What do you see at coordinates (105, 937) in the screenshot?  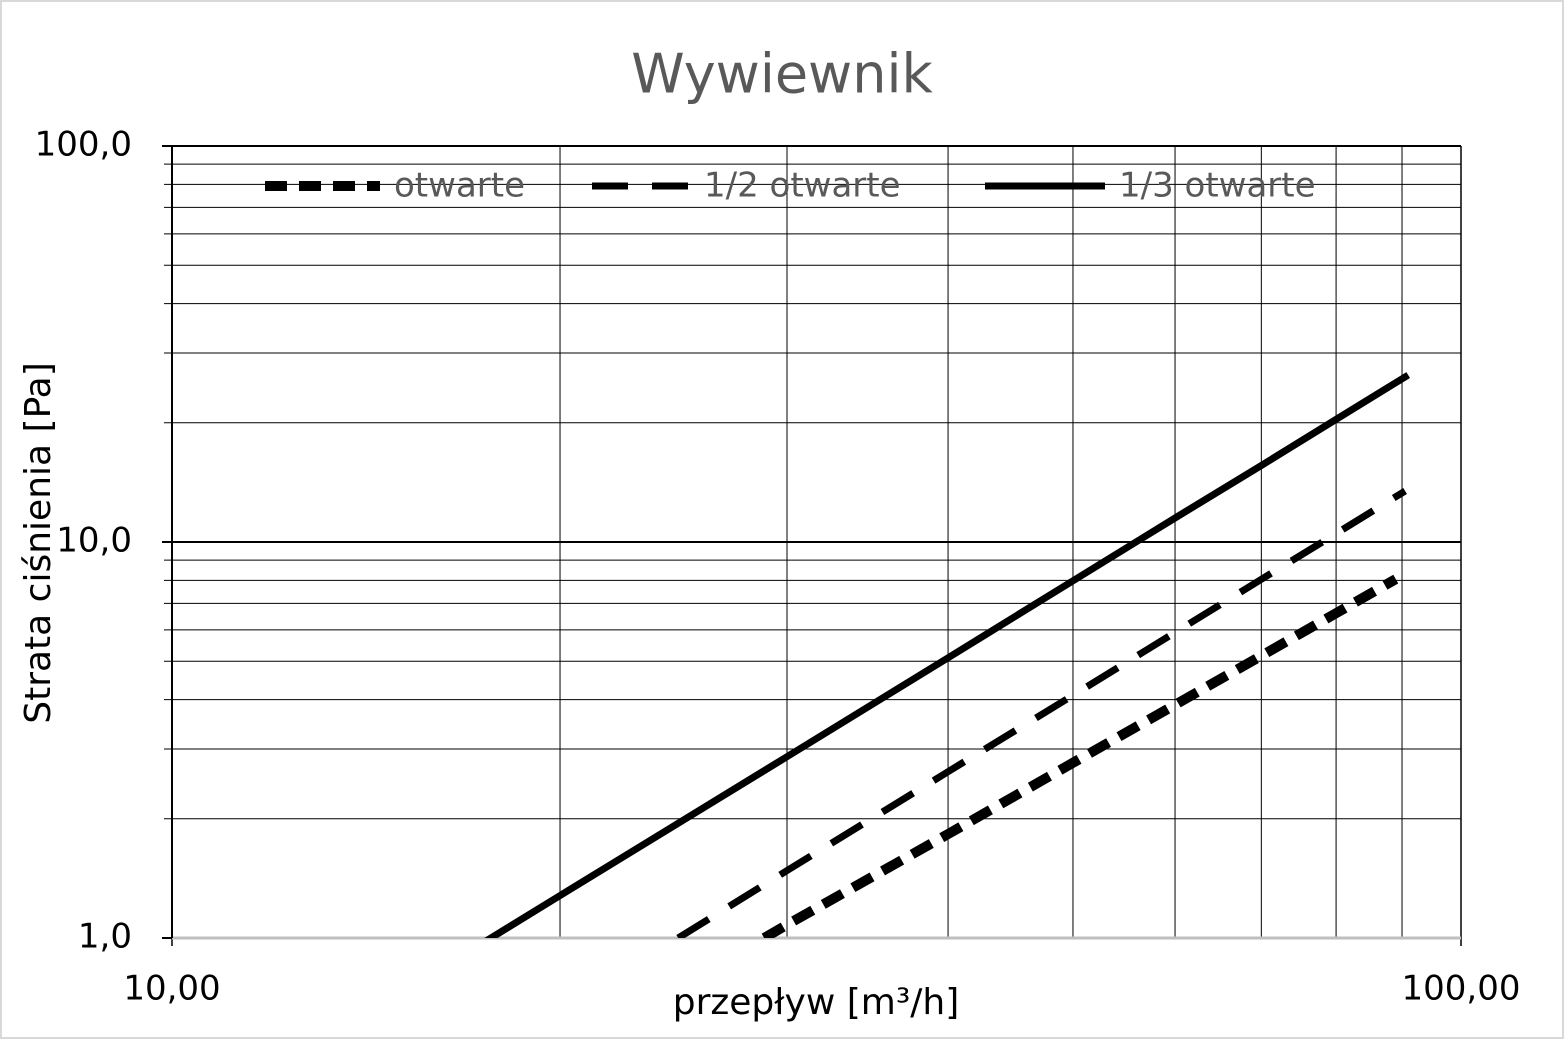 I see `y-tick-label: 1,0` at bounding box center [105, 937].